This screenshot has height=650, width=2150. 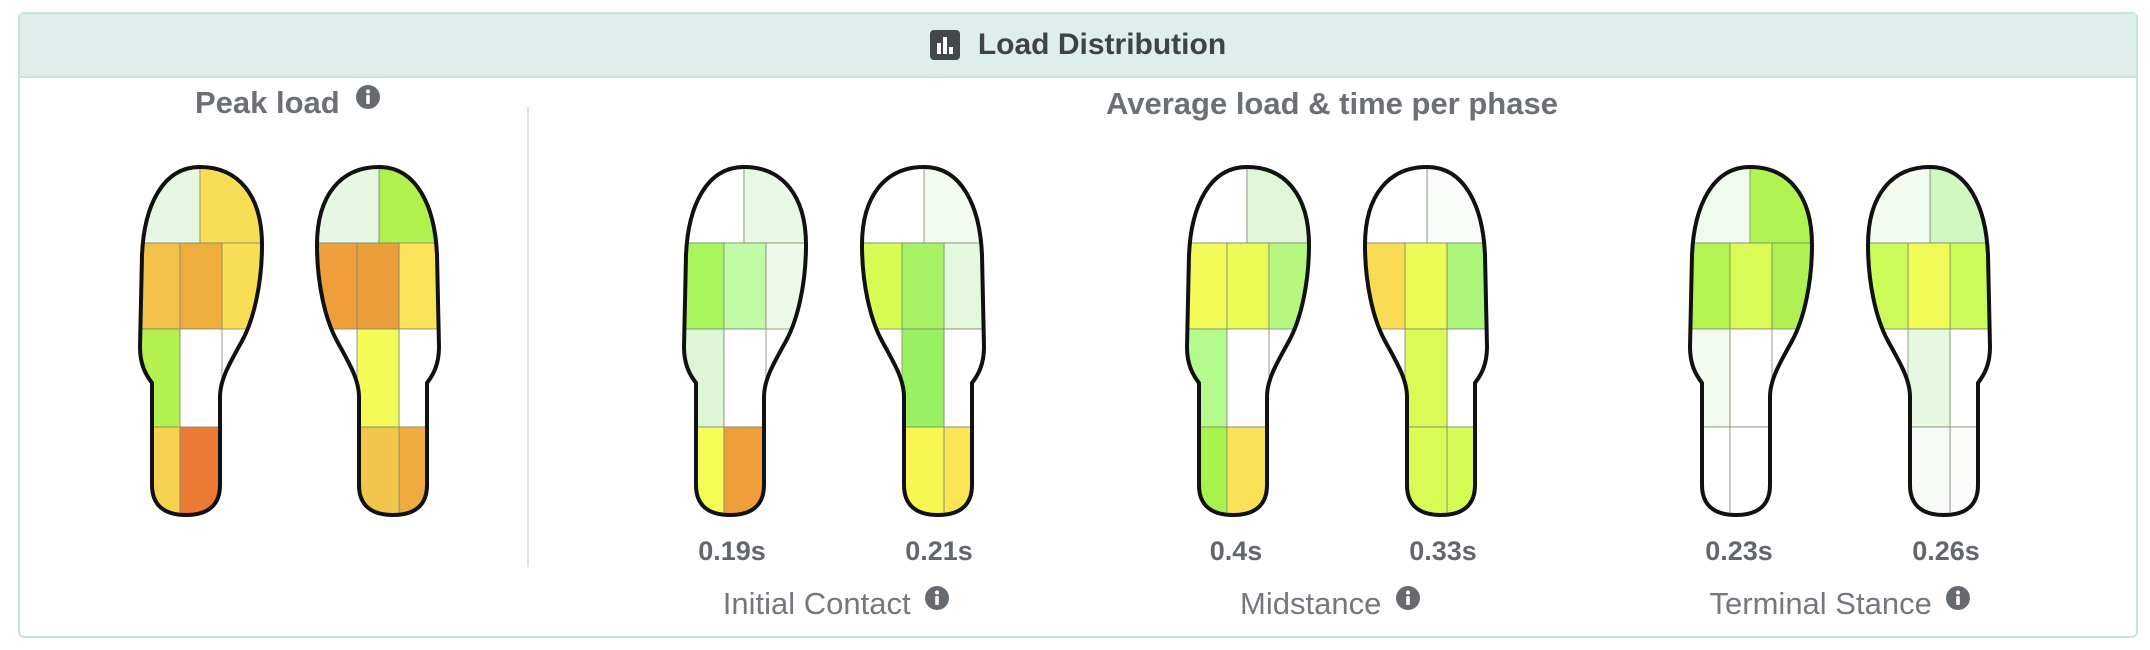 I want to click on foot-map-ic-right, so click(x=923, y=341).